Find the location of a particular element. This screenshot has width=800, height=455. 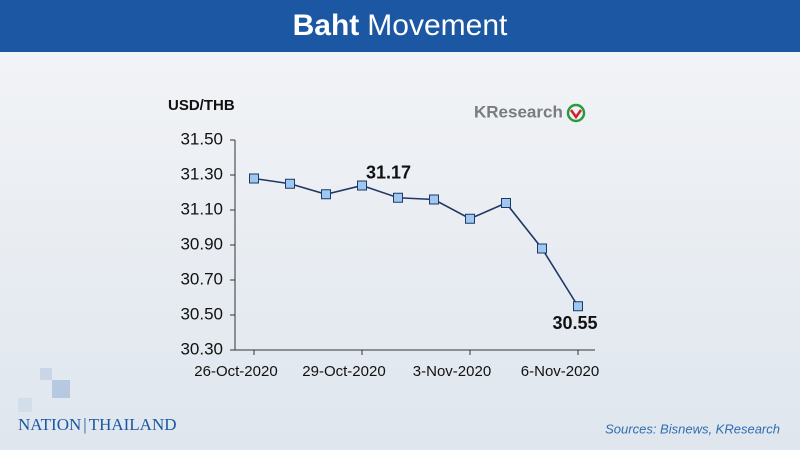

y-axis-label: USD/THB is located at coordinates (201, 105).